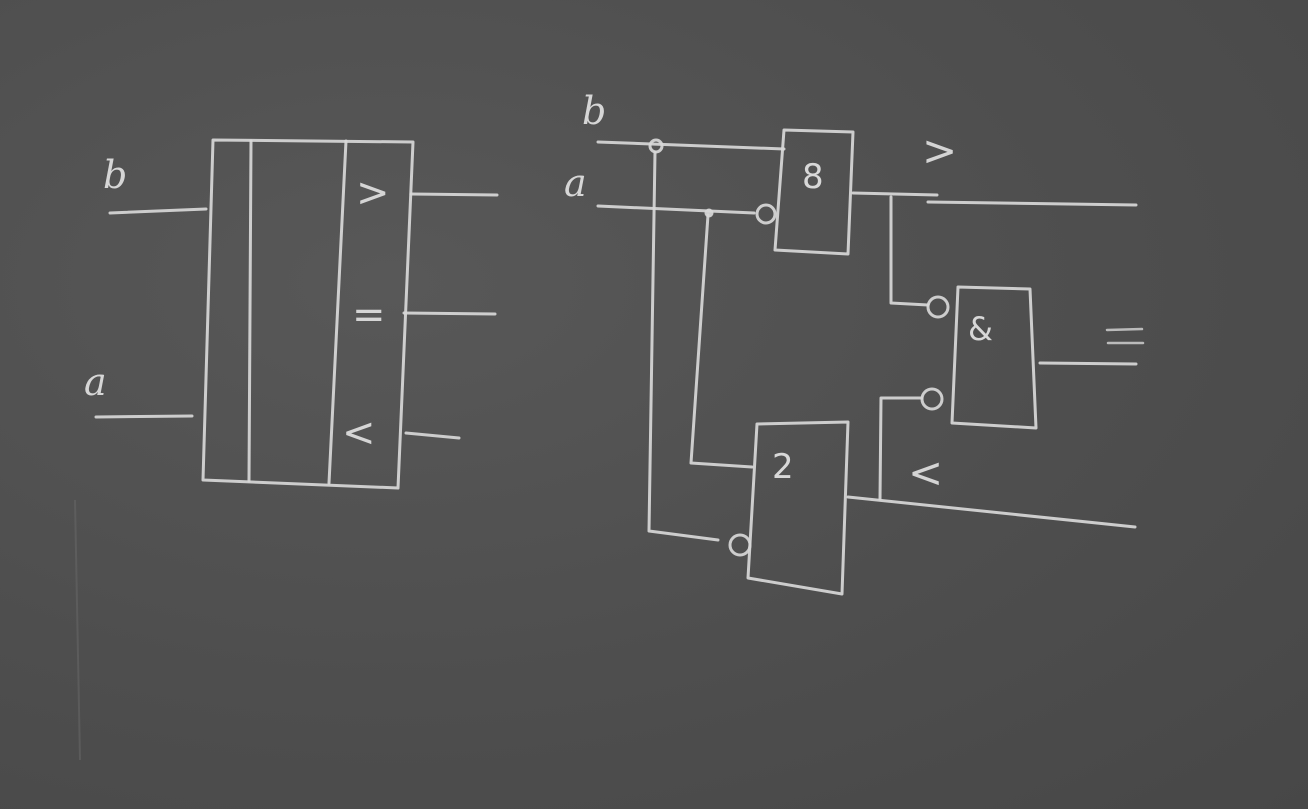 The width and height of the screenshot is (1308, 809). What do you see at coordinates (683, 346) in the screenshot?
I see `wire-b-down` at bounding box center [683, 346].